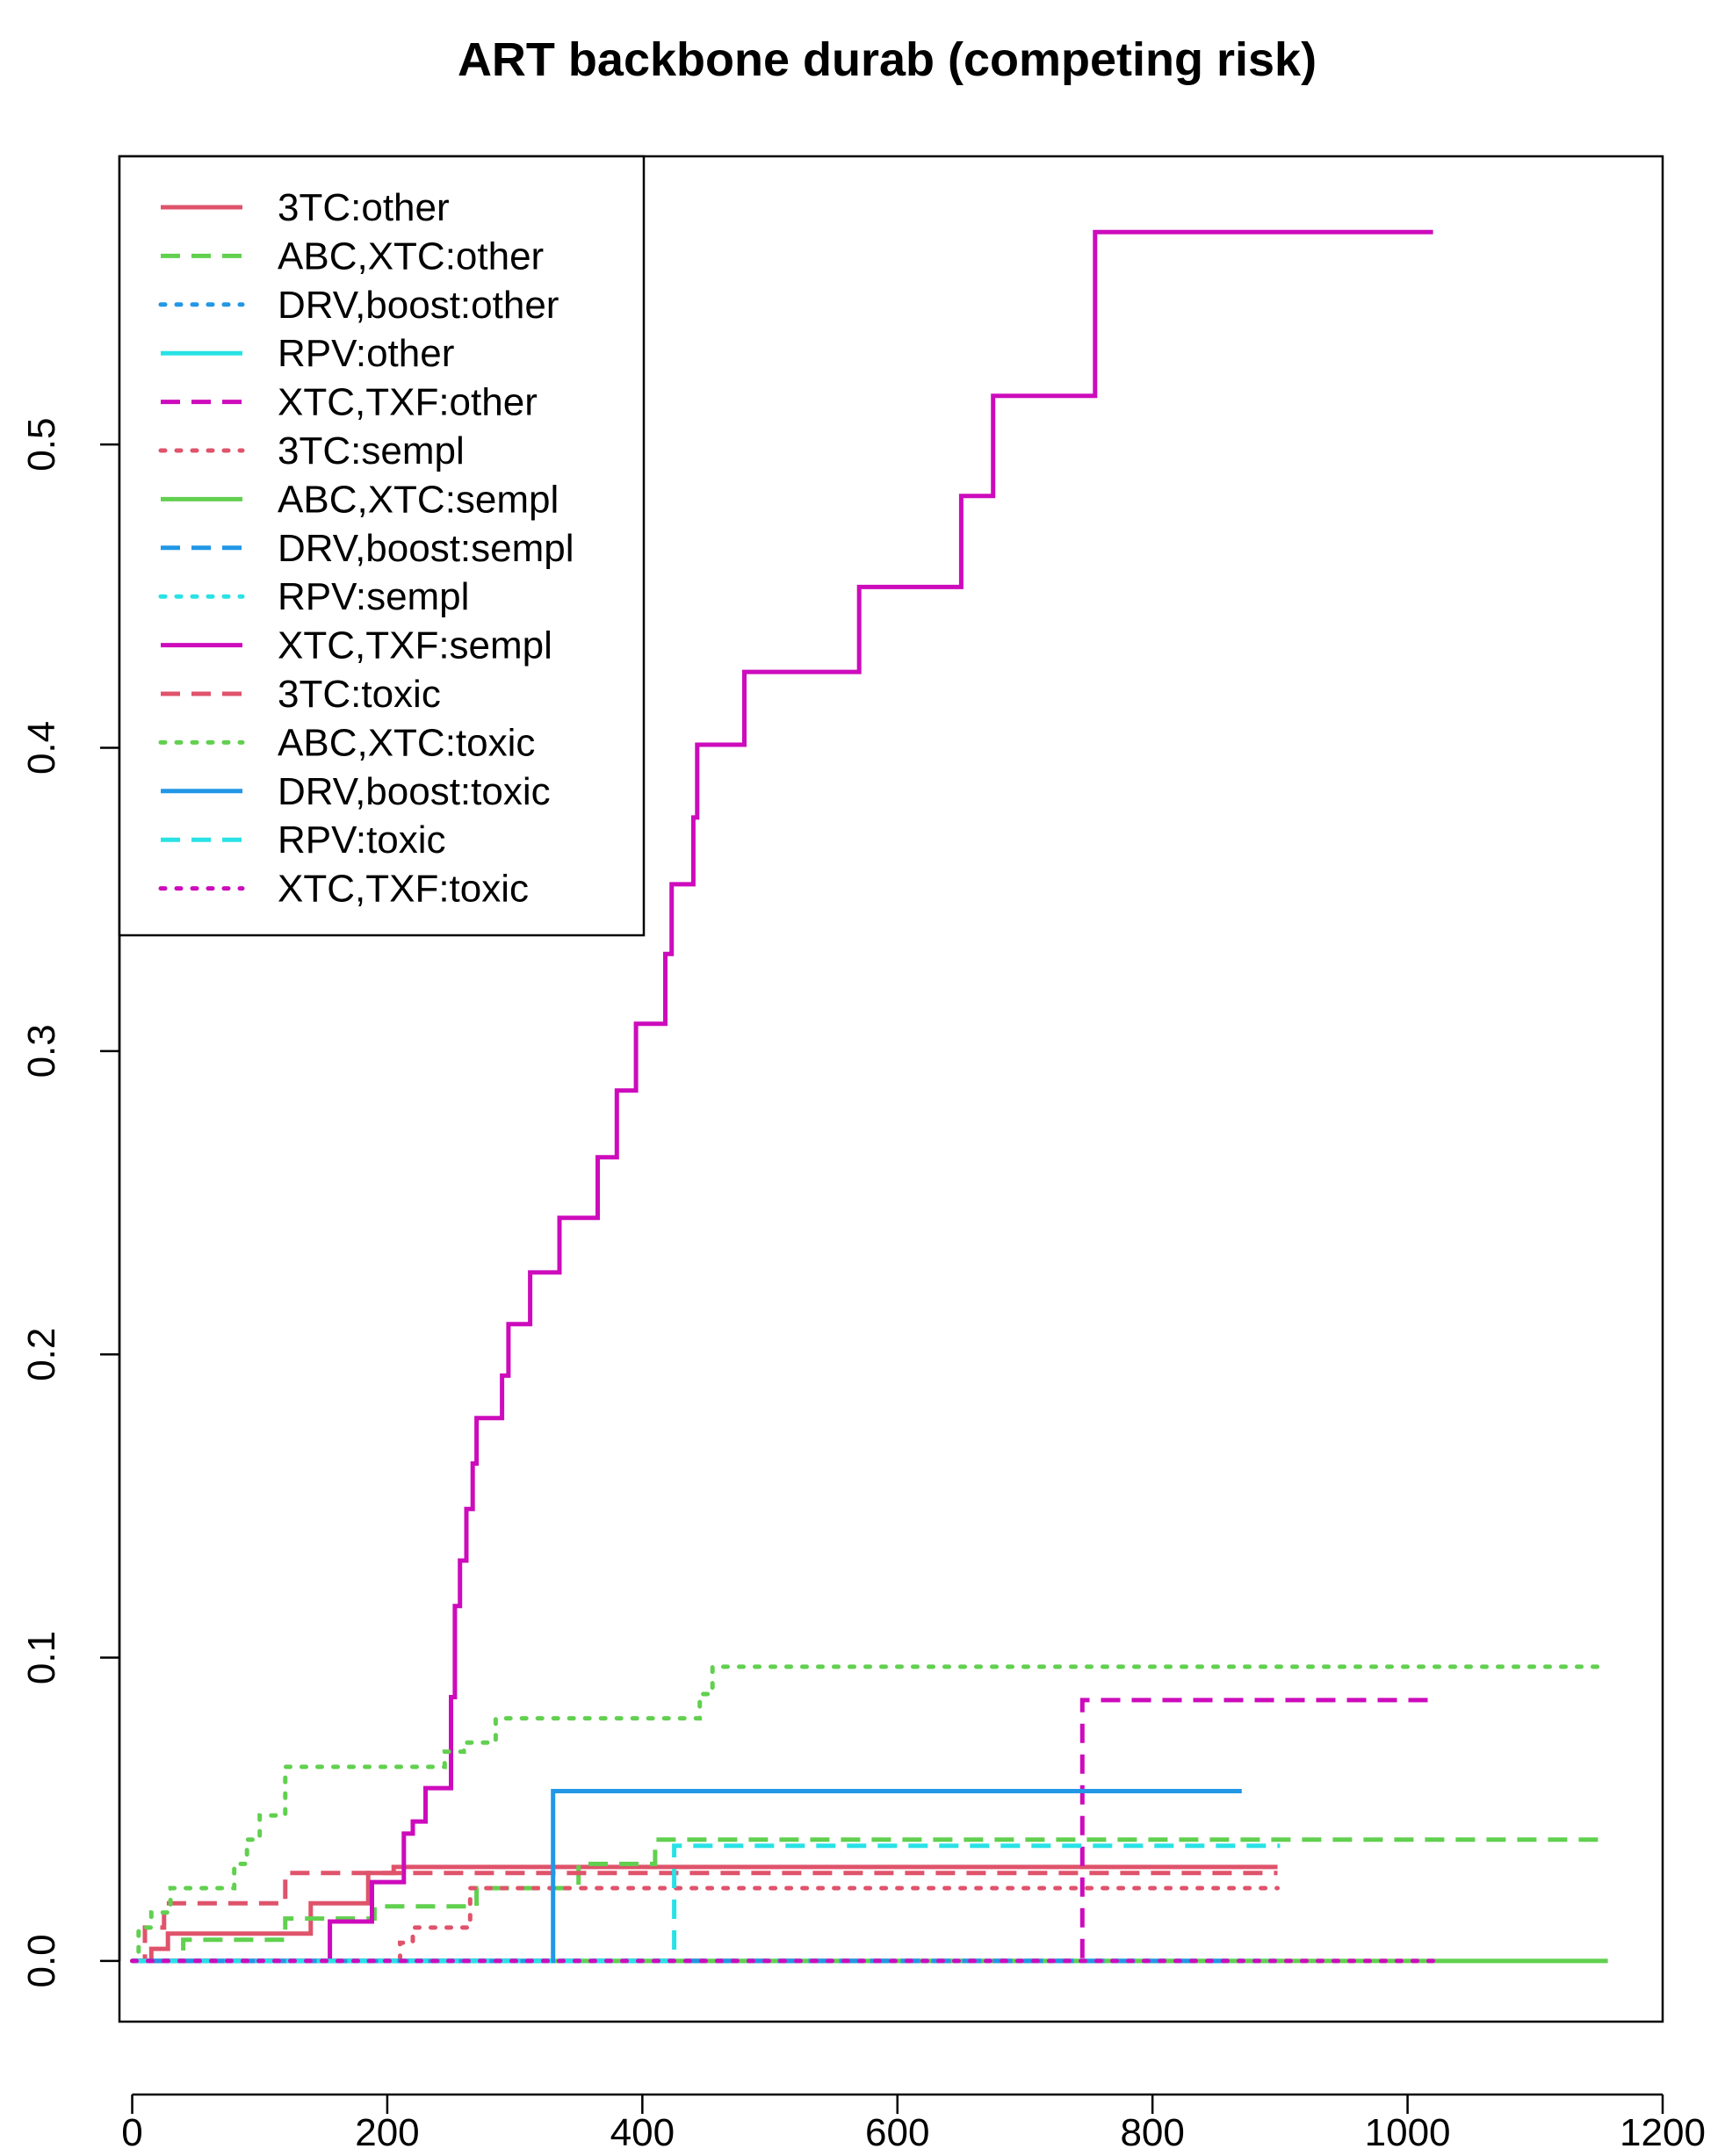 Image resolution: width=1725 pixels, height=2156 pixels. What do you see at coordinates (373, 596) in the screenshot?
I see `legend-label-9: RPV:sempl` at bounding box center [373, 596].